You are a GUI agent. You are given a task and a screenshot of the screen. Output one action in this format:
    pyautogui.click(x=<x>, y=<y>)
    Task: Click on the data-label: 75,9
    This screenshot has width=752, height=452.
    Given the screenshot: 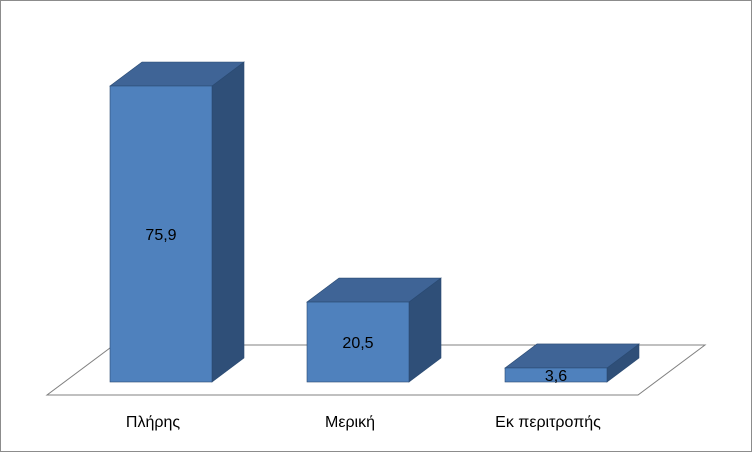 What is the action you would take?
    pyautogui.click(x=160, y=235)
    